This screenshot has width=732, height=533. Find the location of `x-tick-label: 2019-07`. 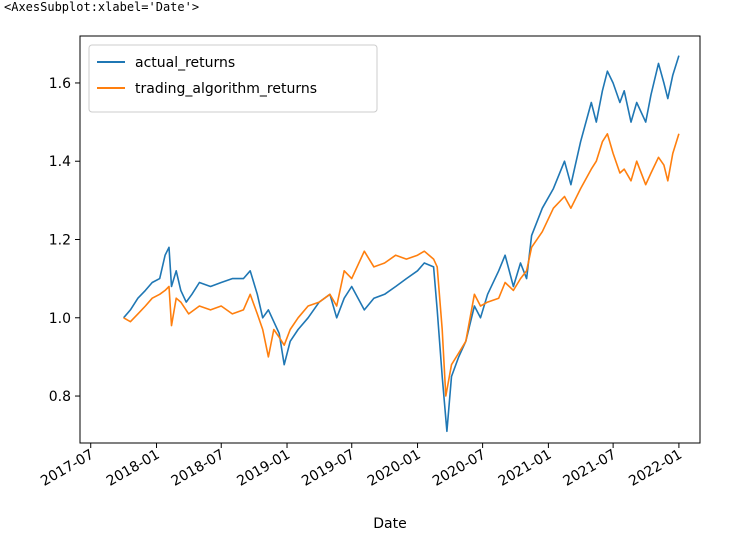

x-tick-label: 2019-07 is located at coordinates (328, 468).